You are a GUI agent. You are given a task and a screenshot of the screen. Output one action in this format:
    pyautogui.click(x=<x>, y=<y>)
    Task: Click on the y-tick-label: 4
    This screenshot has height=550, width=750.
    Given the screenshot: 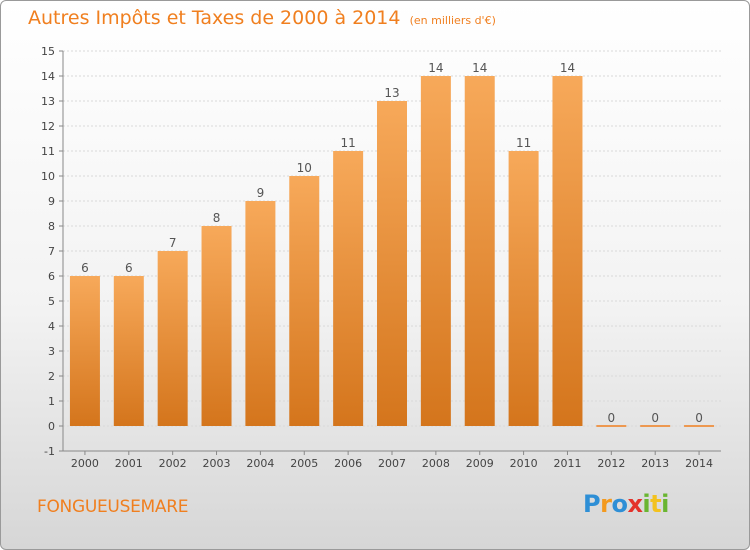 What is the action you would take?
    pyautogui.click(x=51, y=326)
    